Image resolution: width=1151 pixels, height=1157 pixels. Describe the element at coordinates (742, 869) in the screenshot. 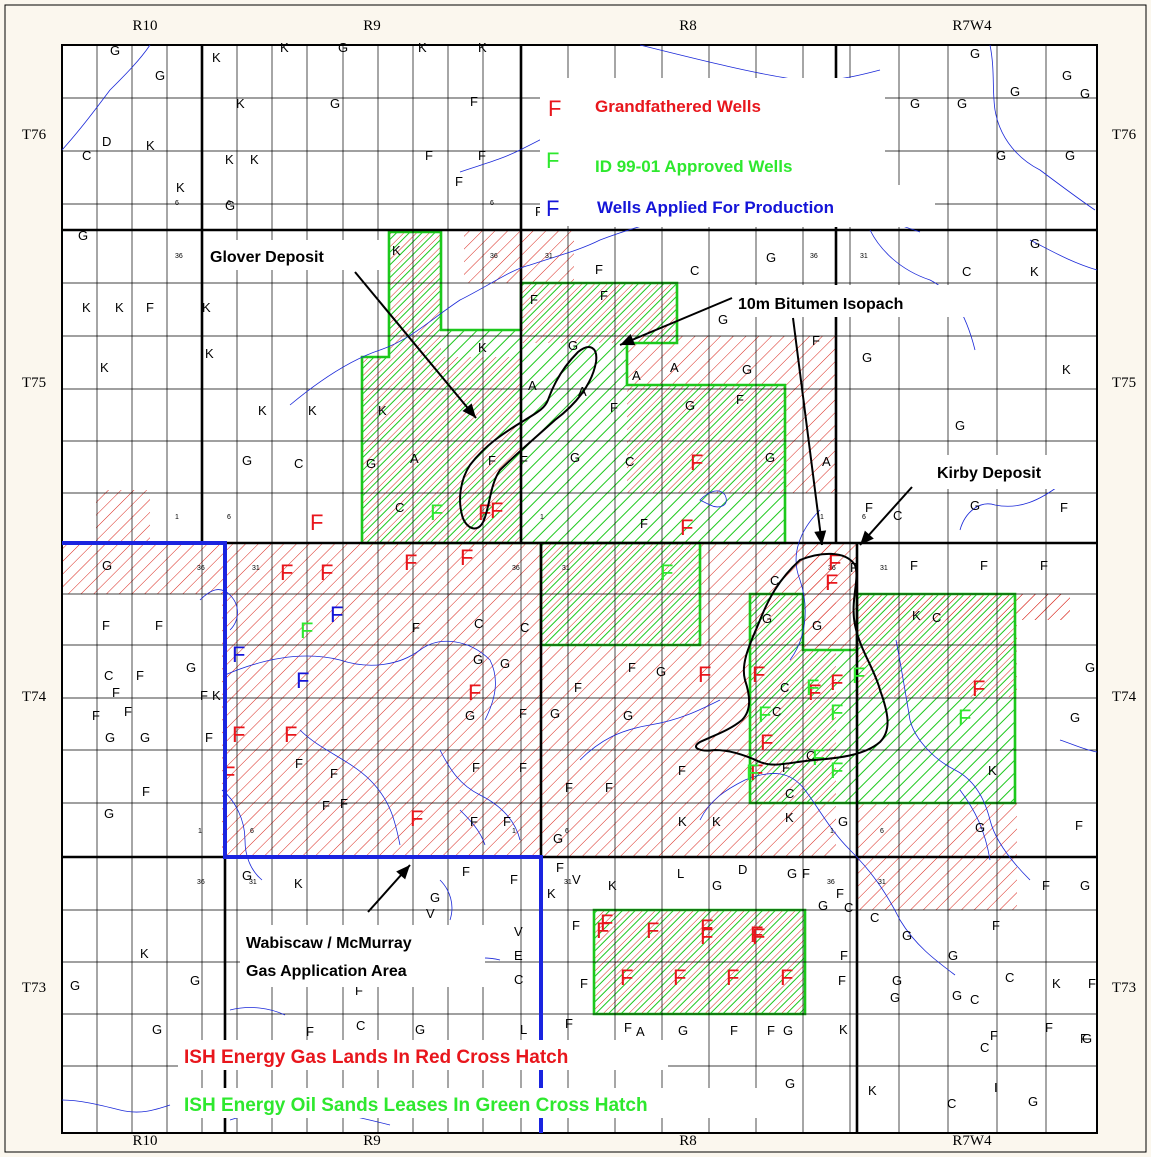

I see `well-symbol: D` at that location.